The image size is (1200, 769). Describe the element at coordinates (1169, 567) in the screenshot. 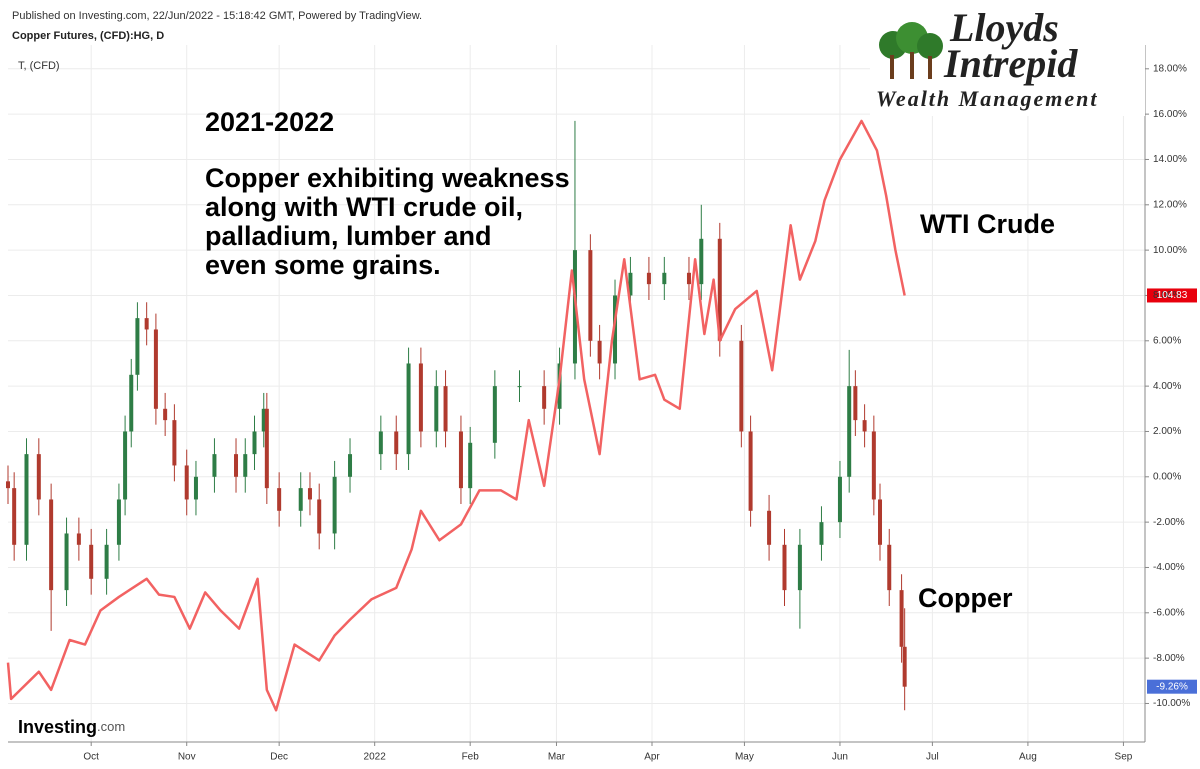

I see `y-tick-label: -4.00%` at that location.